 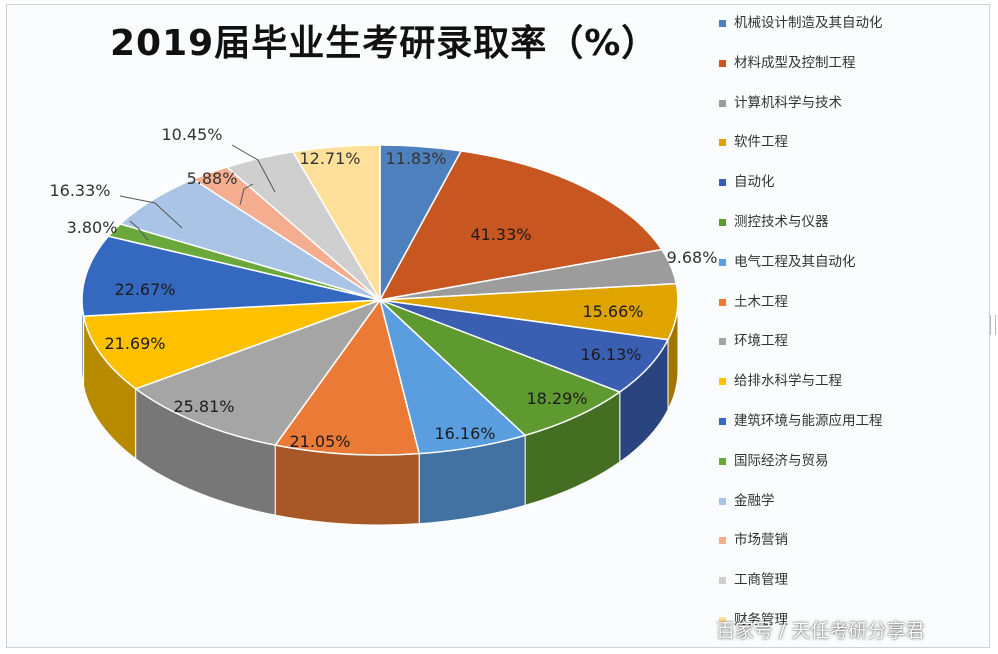 What do you see at coordinates (816, 153) in the screenshot?
I see `legend-item: 软件工程` at bounding box center [816, 153].